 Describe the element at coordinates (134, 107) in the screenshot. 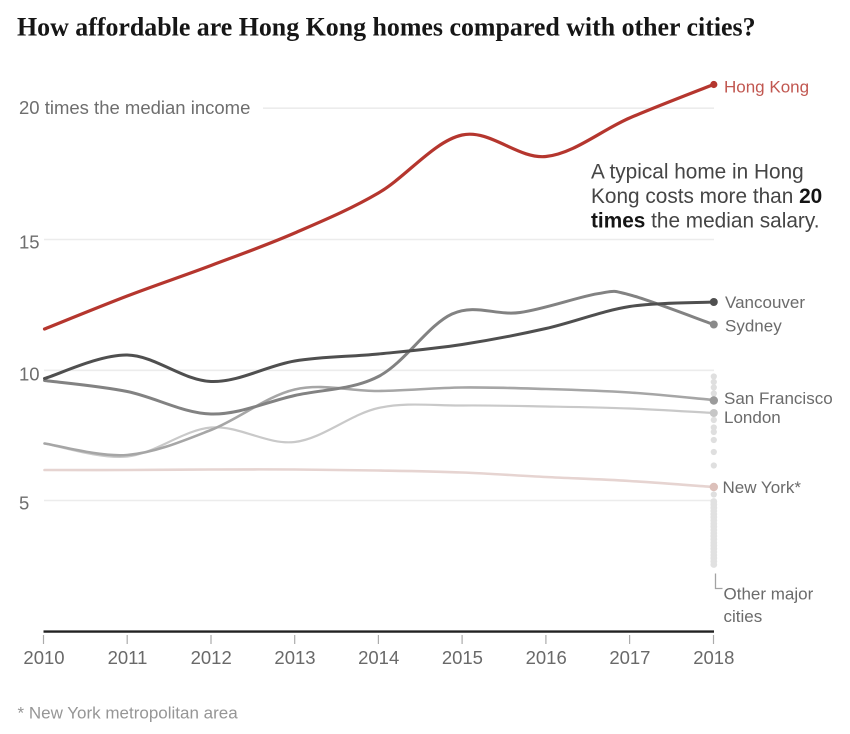

I see `svg-text: 20 times the median income` at that location.